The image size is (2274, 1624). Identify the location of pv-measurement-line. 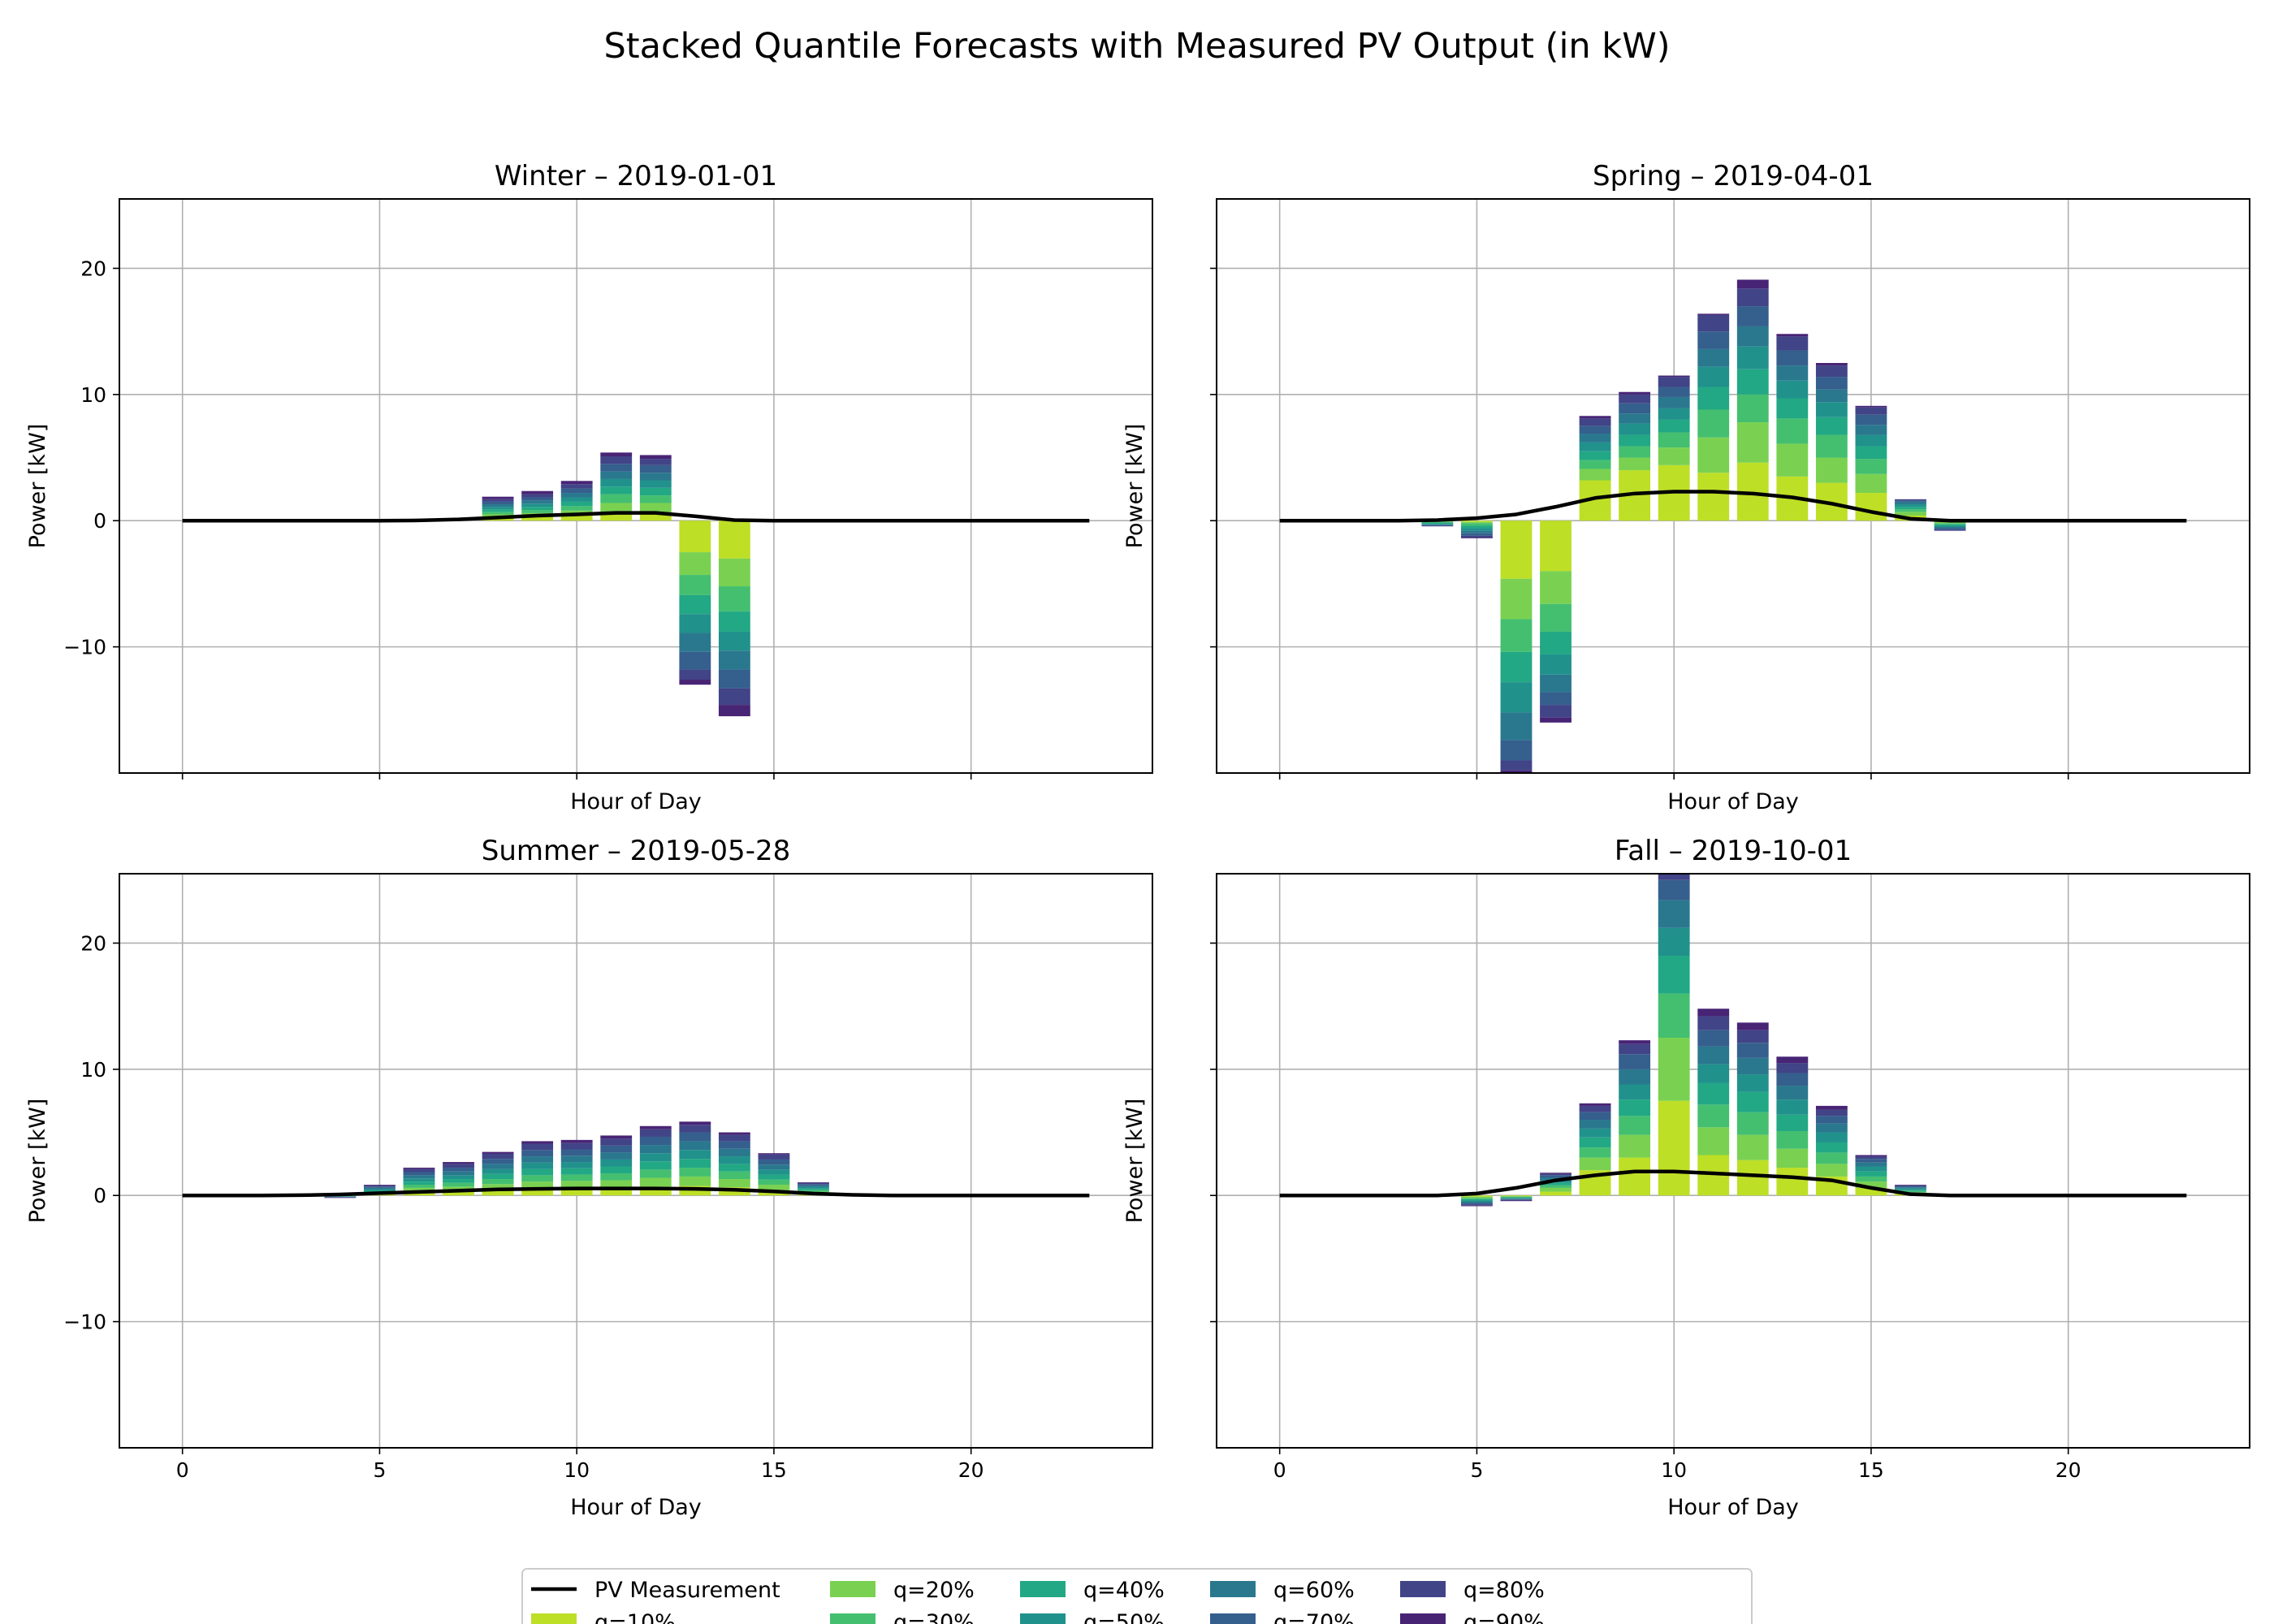
(1733, 1183).